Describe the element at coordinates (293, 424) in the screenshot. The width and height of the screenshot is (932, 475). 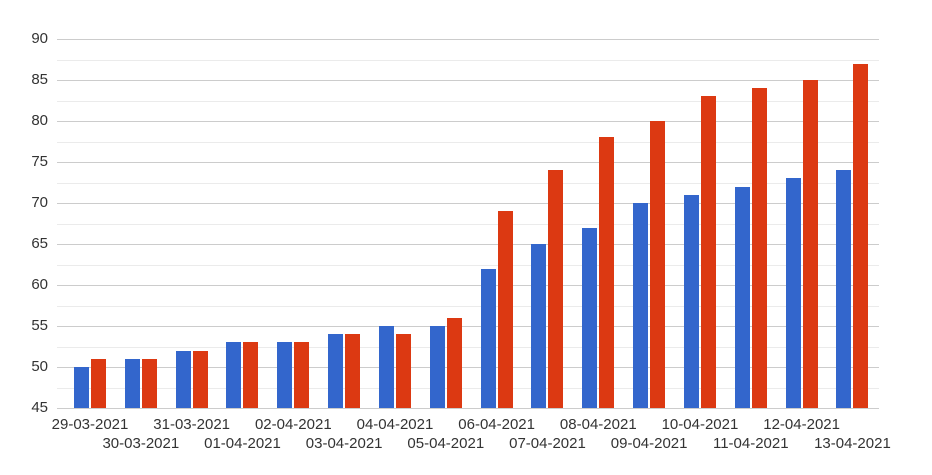
I see `x-axis-tick-label: 02-04-2021` at that location.